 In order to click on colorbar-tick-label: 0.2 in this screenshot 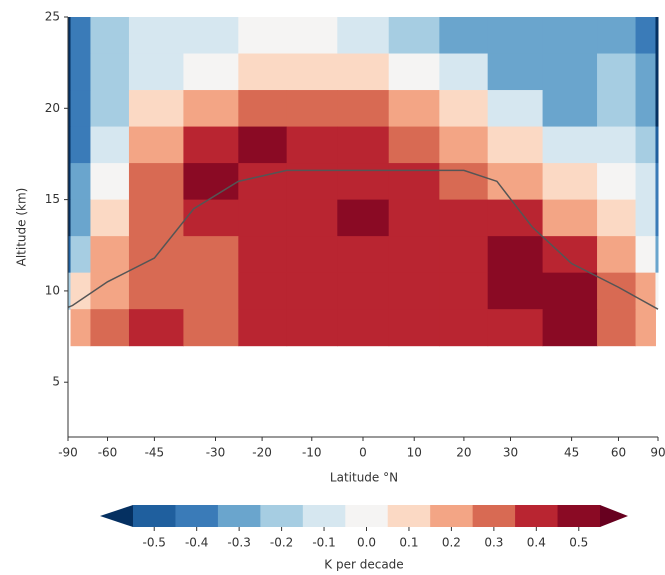, I will do `click(451, 543)`.